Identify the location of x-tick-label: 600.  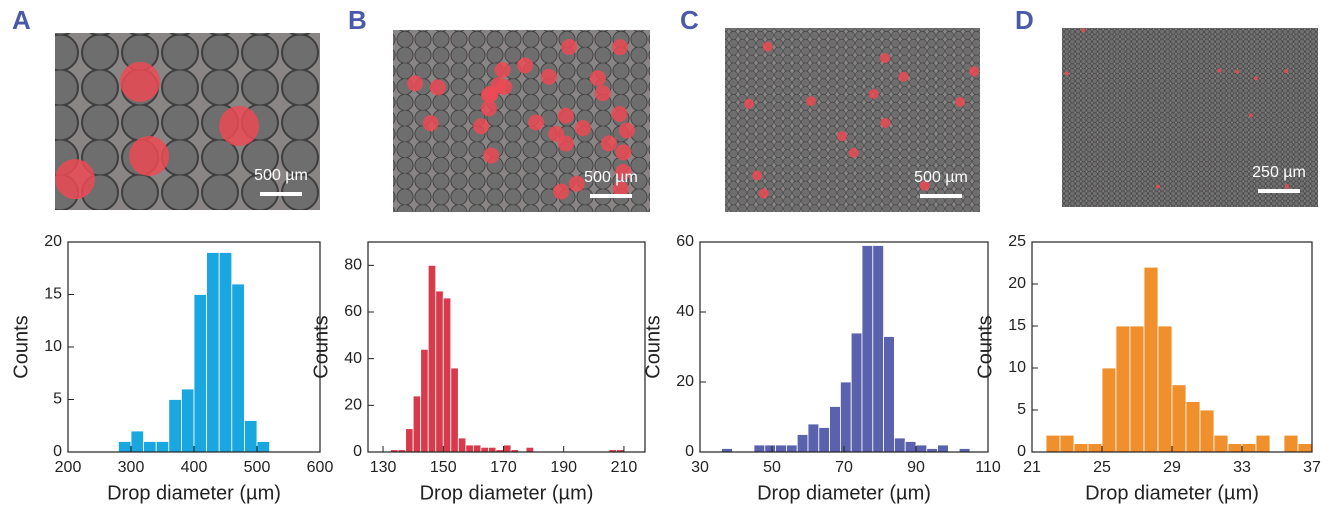
(320, 467).